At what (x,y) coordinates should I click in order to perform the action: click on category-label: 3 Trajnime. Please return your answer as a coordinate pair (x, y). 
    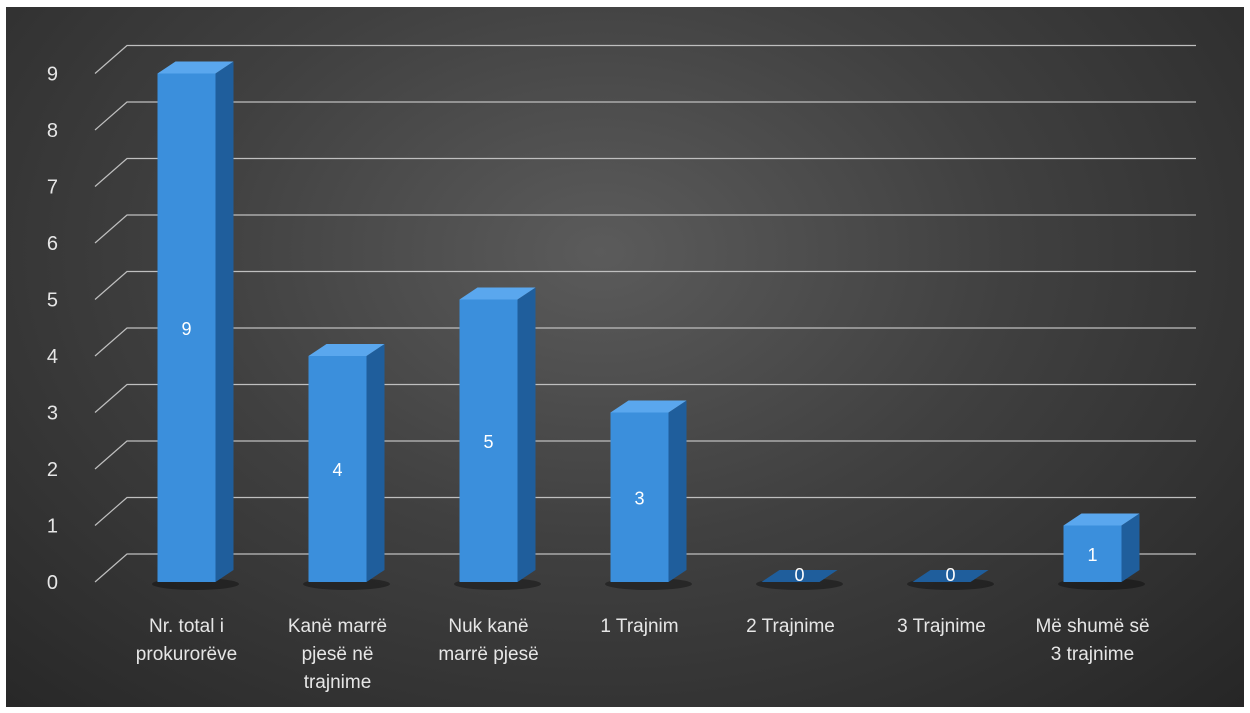
    Looking at the image, I should click on (941, 626).